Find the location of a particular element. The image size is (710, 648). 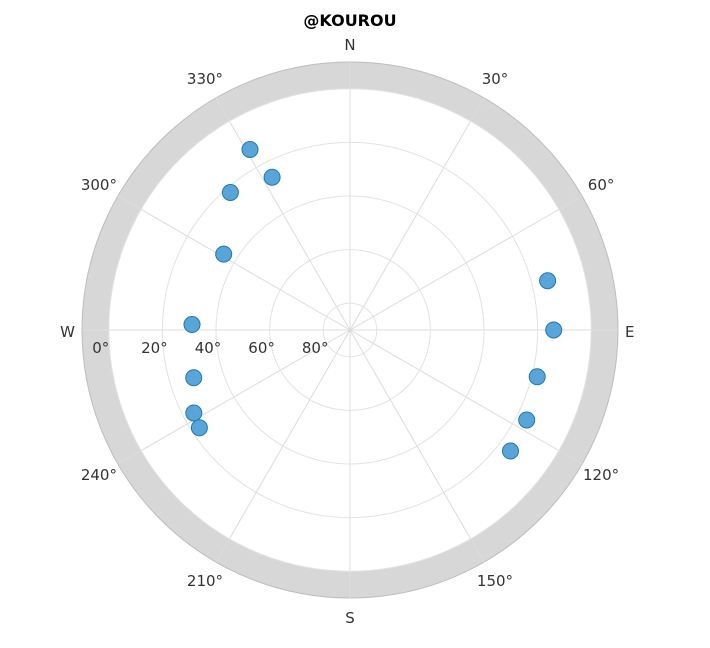

elevation-tick-label: 80° is located at coordinates (315, 348).